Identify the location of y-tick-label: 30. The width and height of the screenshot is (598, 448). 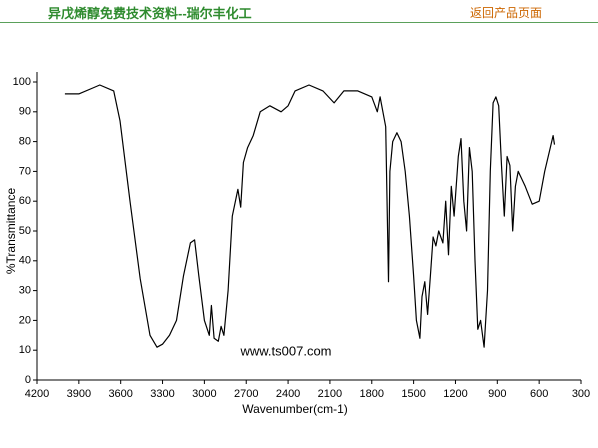
(25, 291).